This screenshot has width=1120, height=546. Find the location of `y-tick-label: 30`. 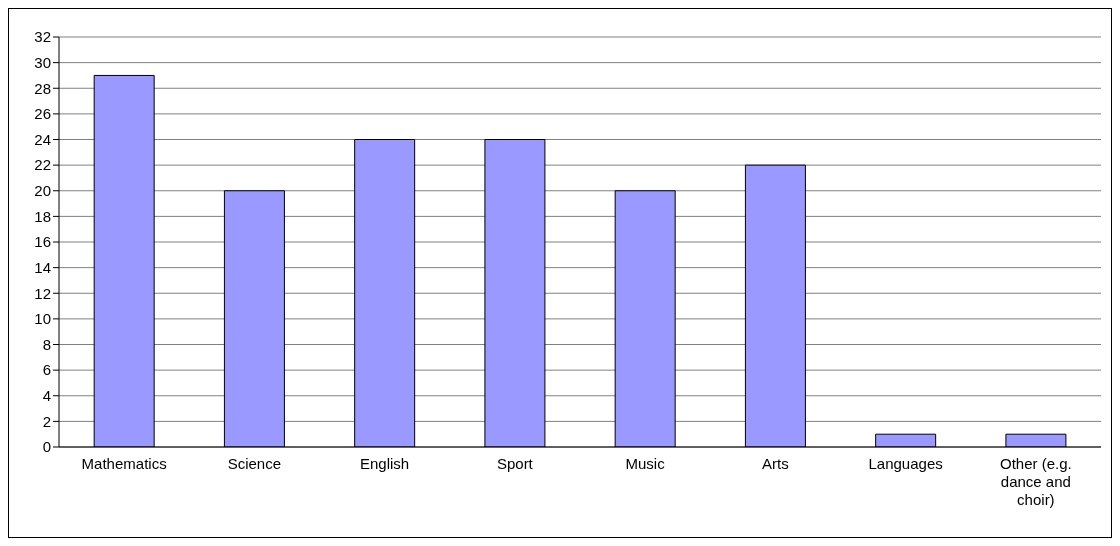

y-tick-label: 30 is located at coordinates (42, 62).